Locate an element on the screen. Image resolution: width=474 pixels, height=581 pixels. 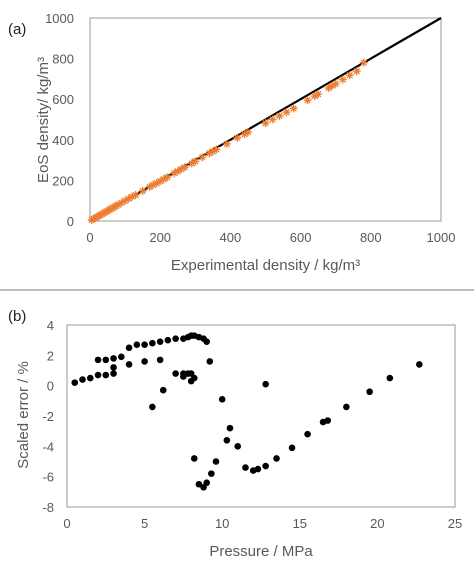
x-tick-label: 25 is located at coordinates (455, 523).